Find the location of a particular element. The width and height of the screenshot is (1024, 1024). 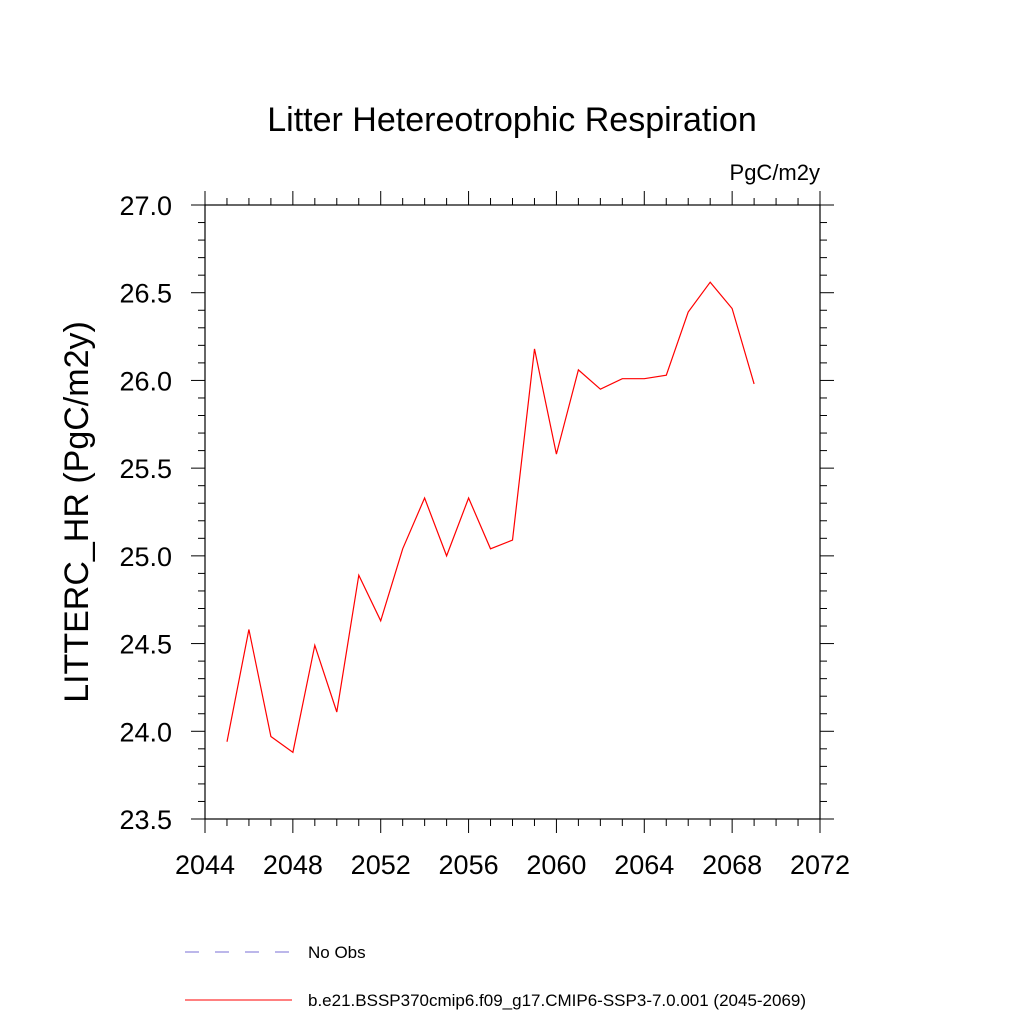

x-tick-label: 2052 is located at coordinates (381, 865).